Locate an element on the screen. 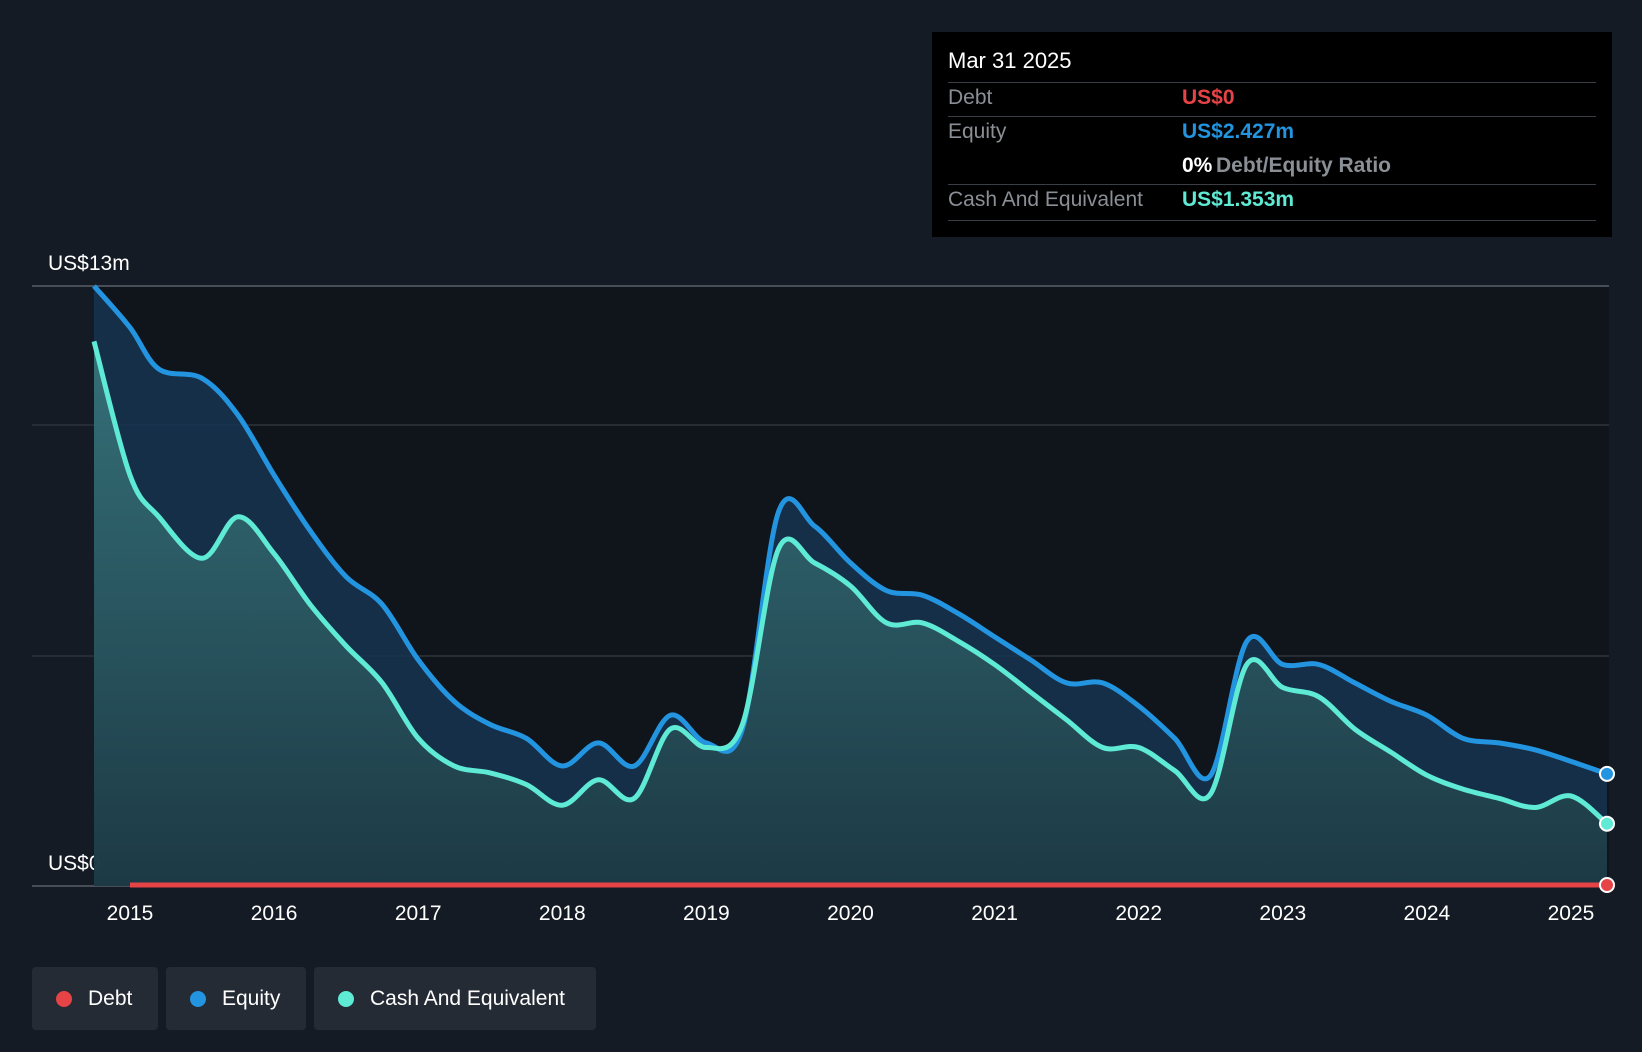 This screenshot has width=1642, height=1052. equity-end-point is located at coordinates (1607, 773).